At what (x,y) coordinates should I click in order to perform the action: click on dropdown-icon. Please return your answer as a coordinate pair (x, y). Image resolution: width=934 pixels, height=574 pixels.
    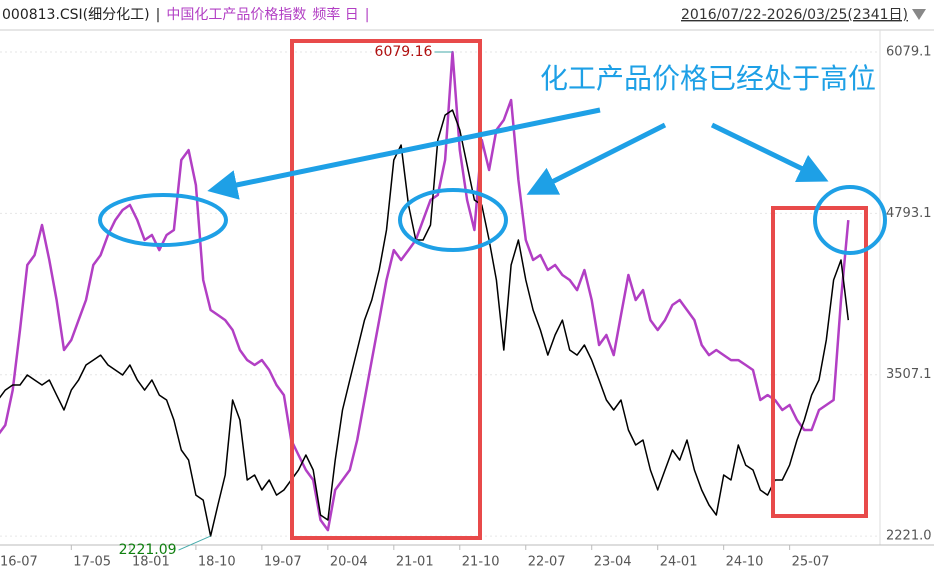
    Looking at the image, I should click on (919, 14).